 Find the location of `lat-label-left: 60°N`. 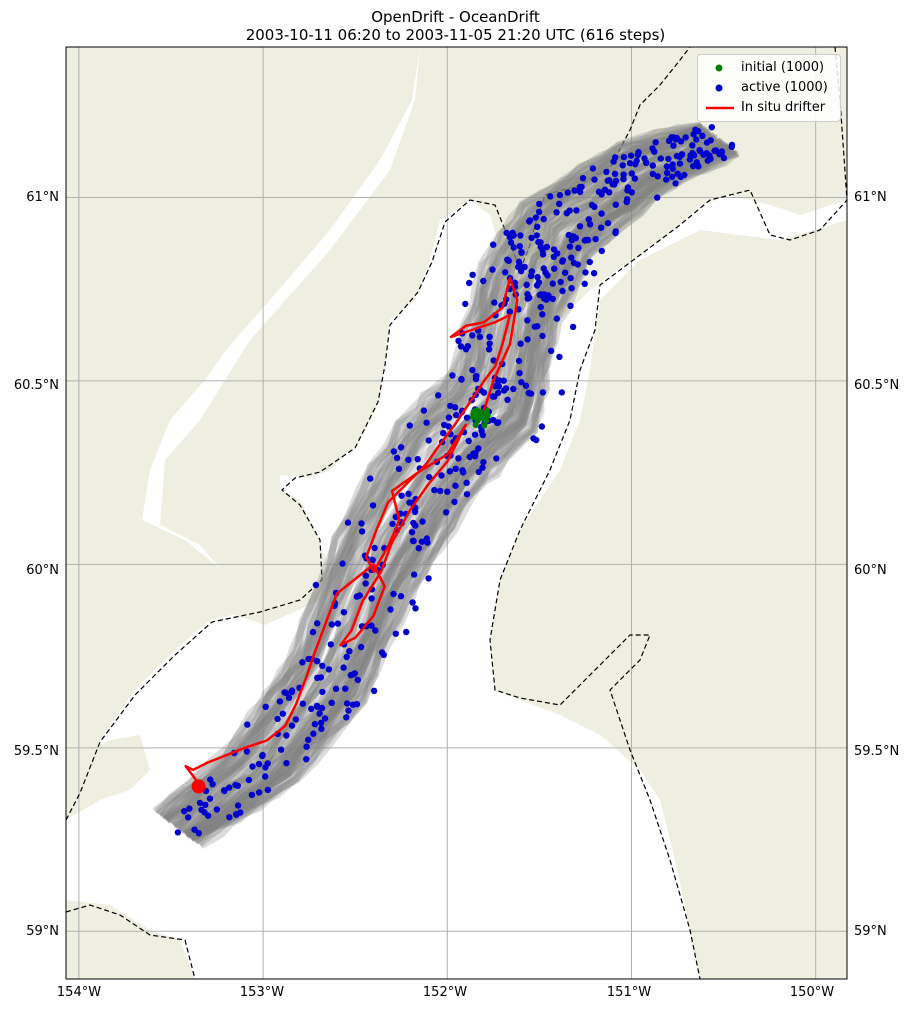

lat-label-left: 60°N is located at coordinates (42, 570).